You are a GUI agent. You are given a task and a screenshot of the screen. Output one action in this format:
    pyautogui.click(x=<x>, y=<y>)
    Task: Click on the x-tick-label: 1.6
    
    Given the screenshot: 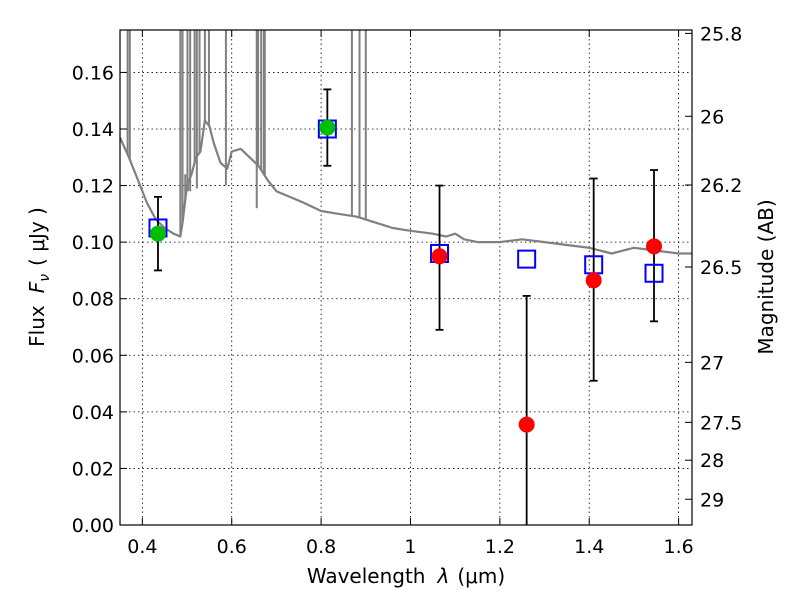 What is the action you would take?
    pyautogui.click(x=678, y=547)
    